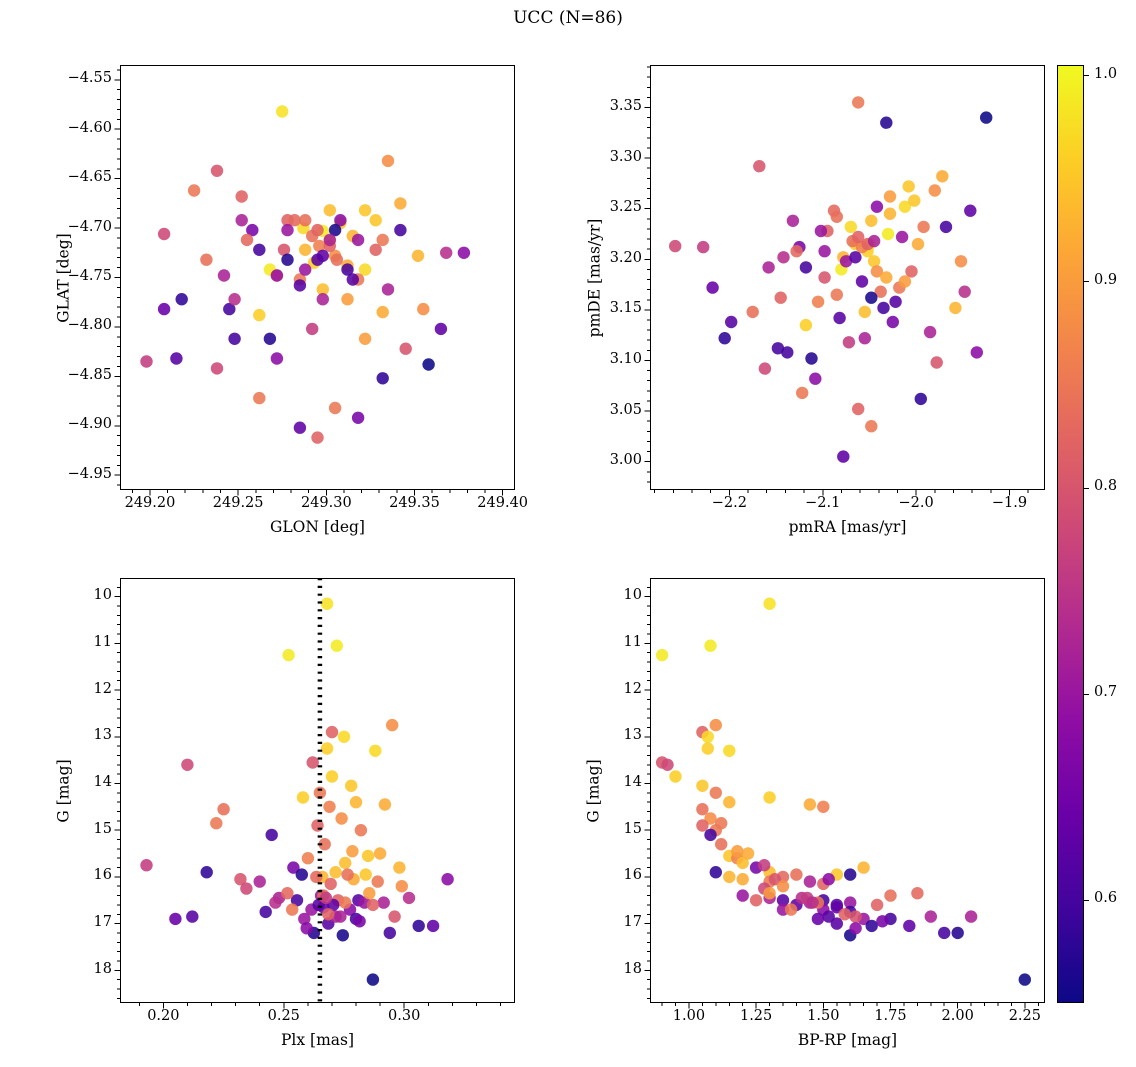  What do you see at coordinates (64, 790) in the screenshot?
I see `y-axis-label-text: G [mag]` at bounding box center [64, 790].